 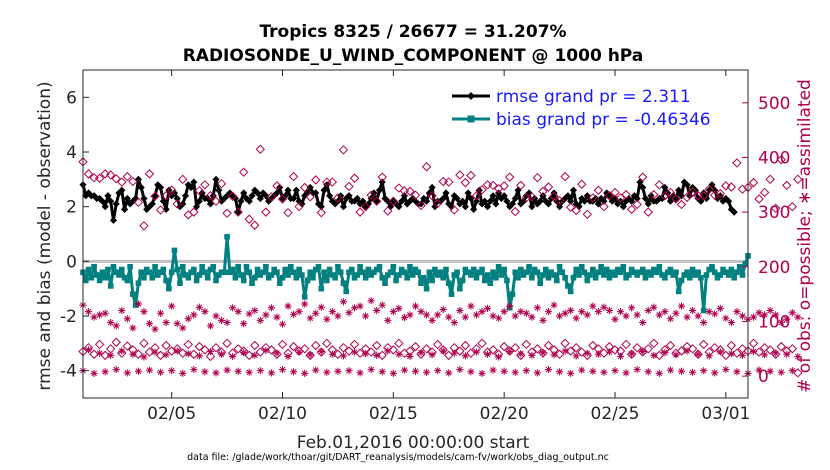 I want to click on x-tick-label-3: 02/20, so click(x=504, y=414).